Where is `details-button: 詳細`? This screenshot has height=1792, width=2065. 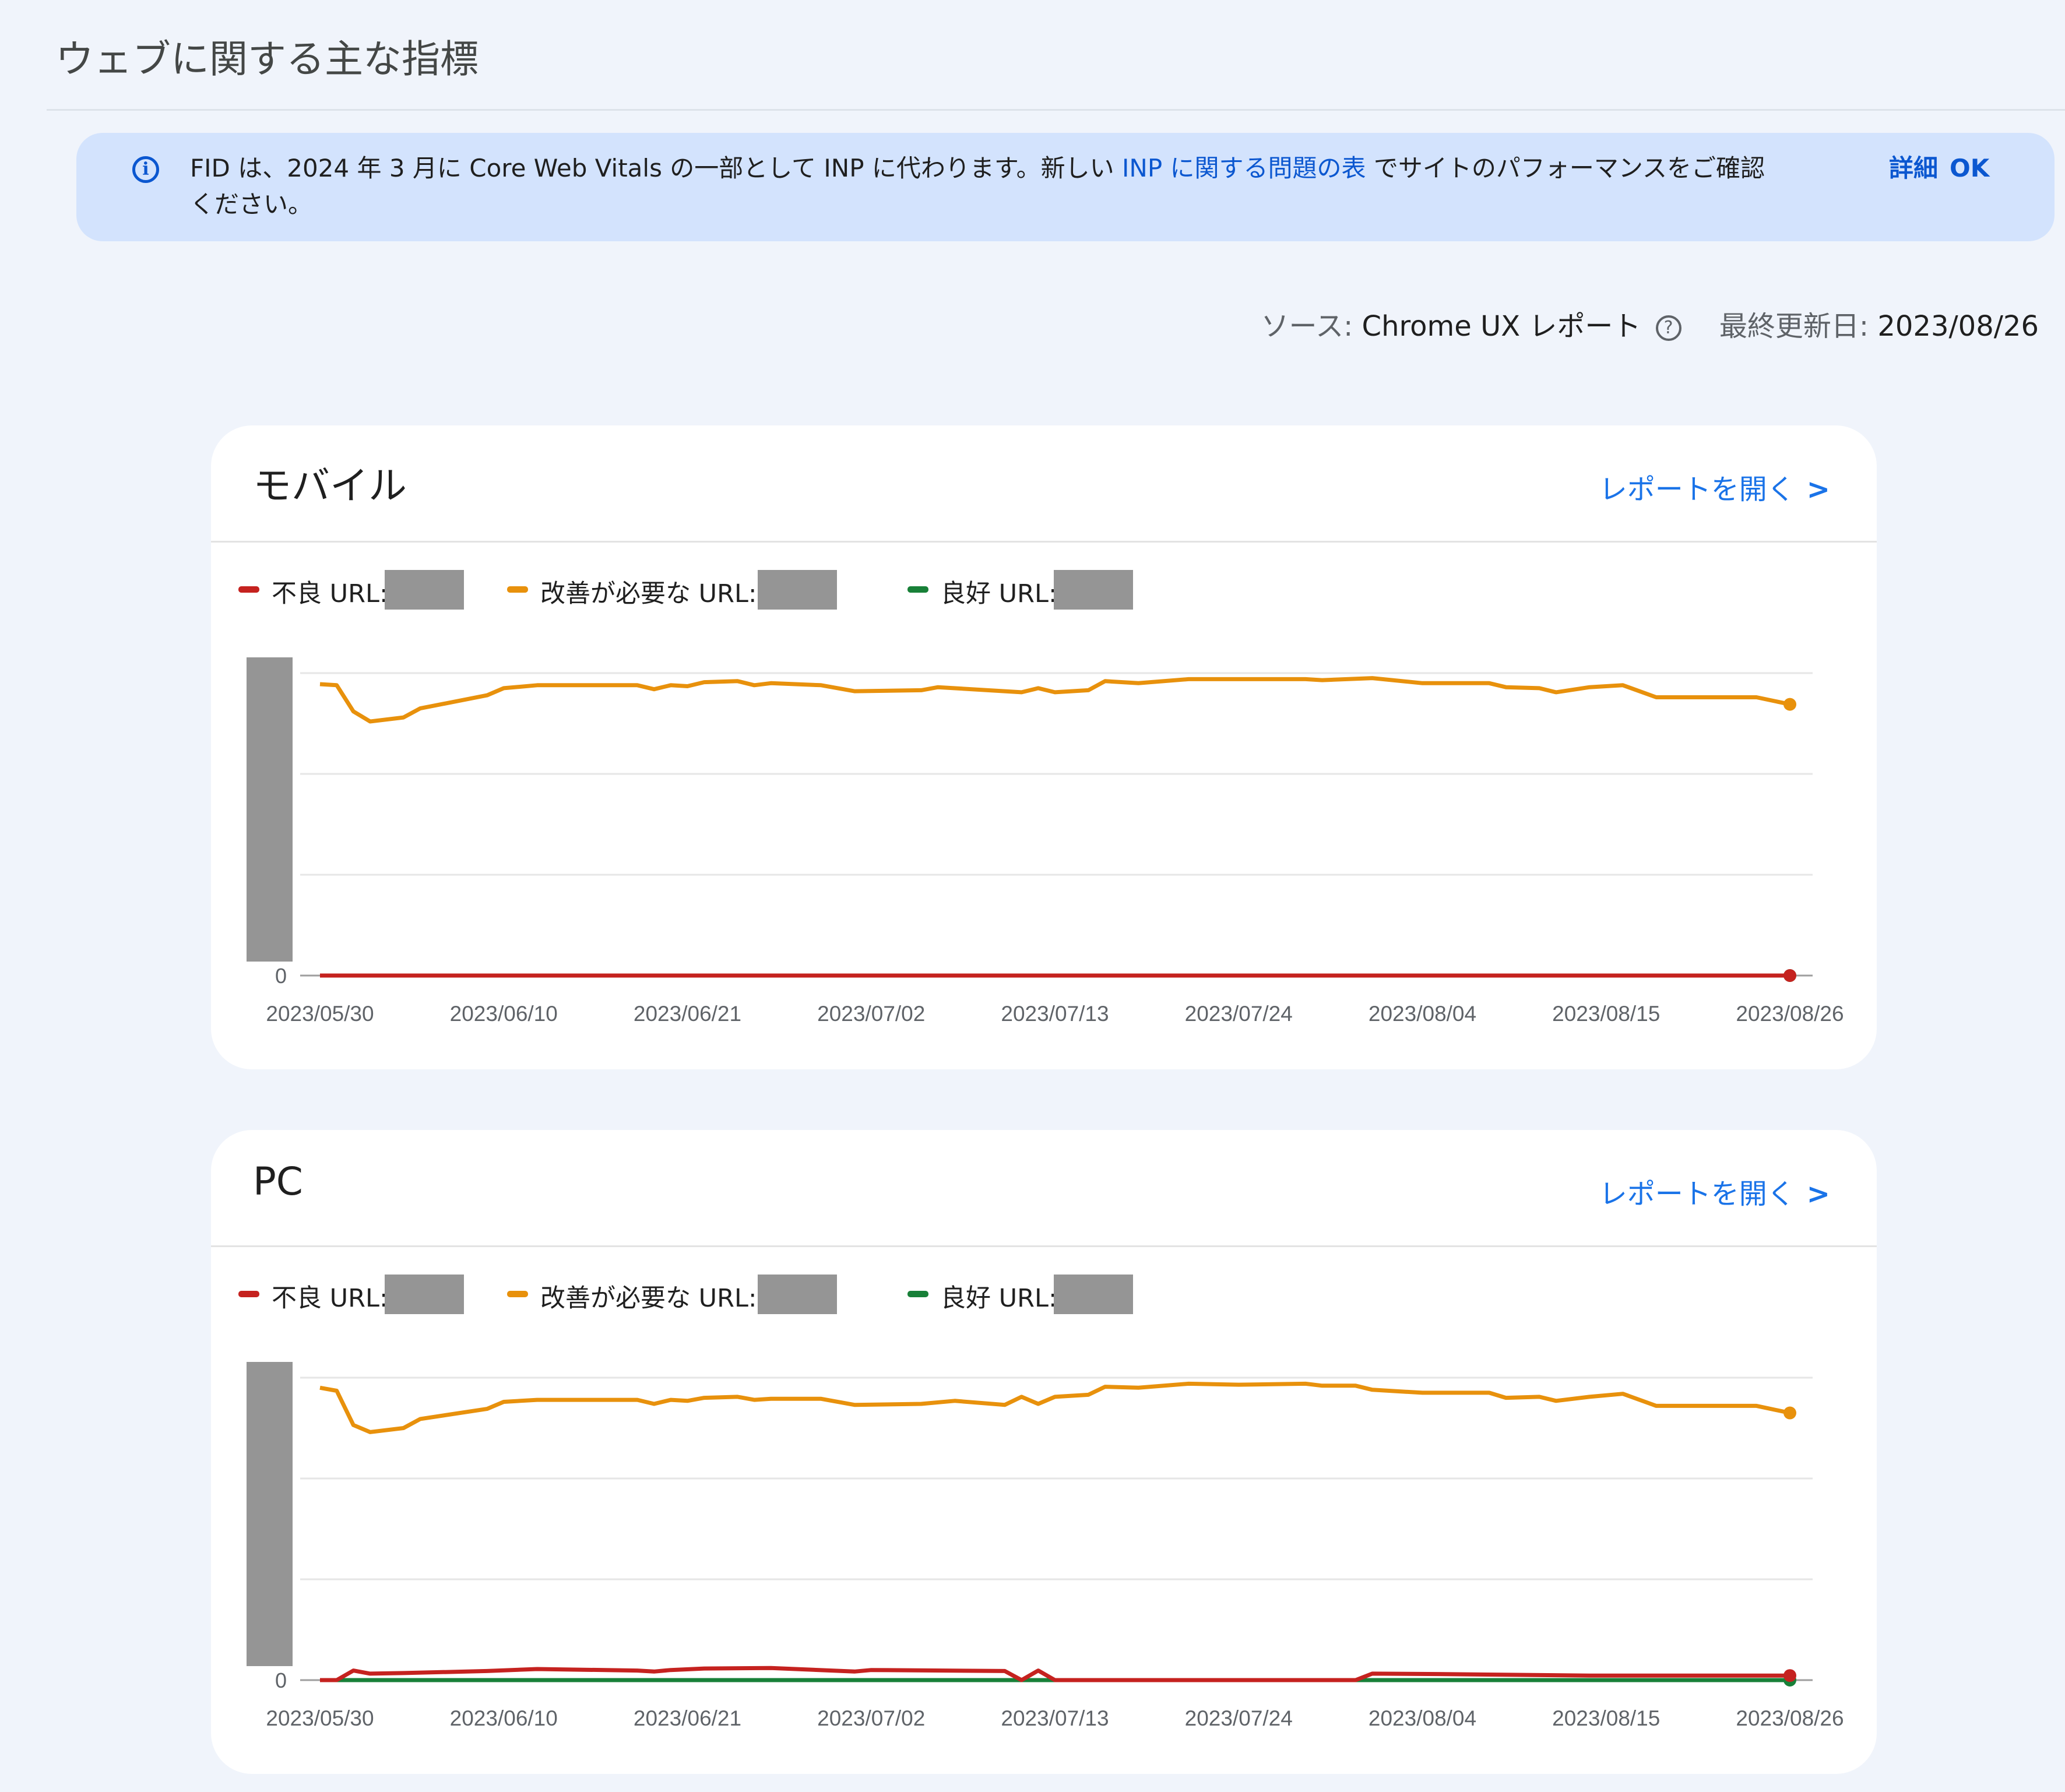
details-button: 詳細 is located at coordinates (1914, 168).